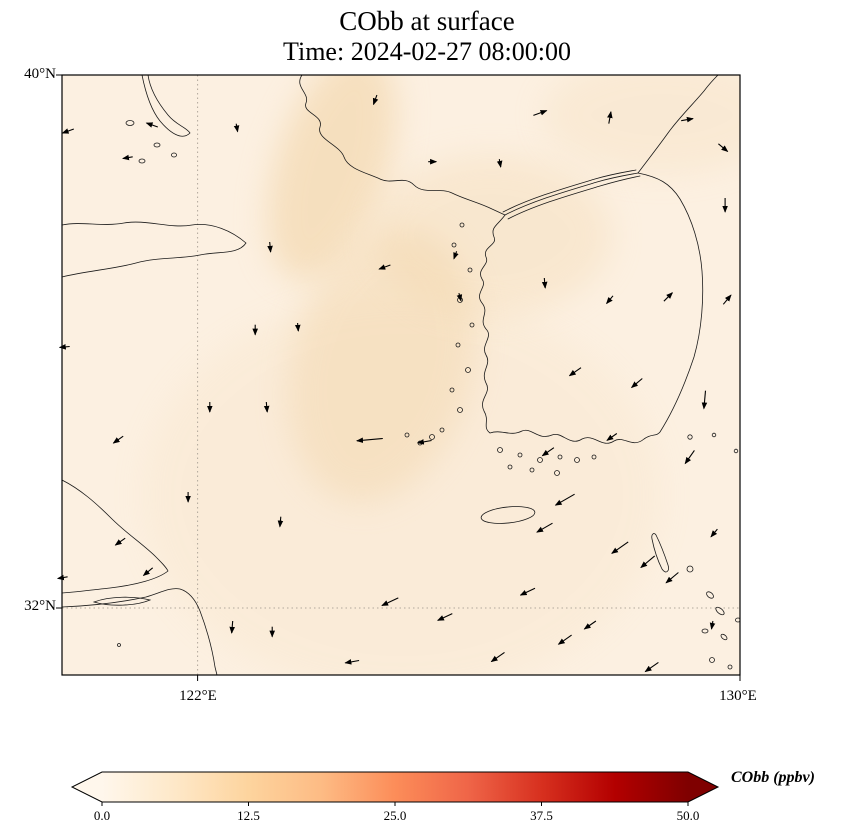  Describe the element at coordinates (115, 536) in the screenshot. I see `coastline-jiangsu` at that location.